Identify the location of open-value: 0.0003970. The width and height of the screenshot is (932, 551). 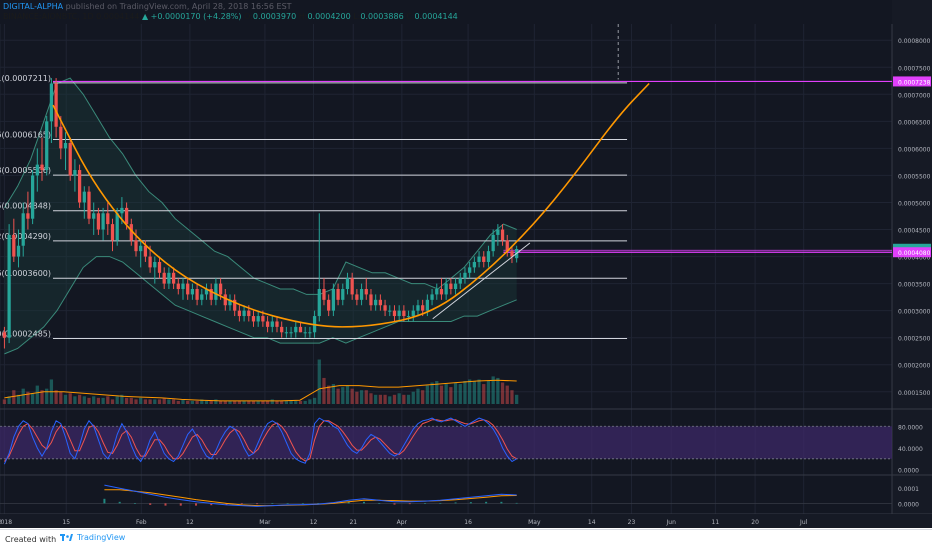
(274, 16).